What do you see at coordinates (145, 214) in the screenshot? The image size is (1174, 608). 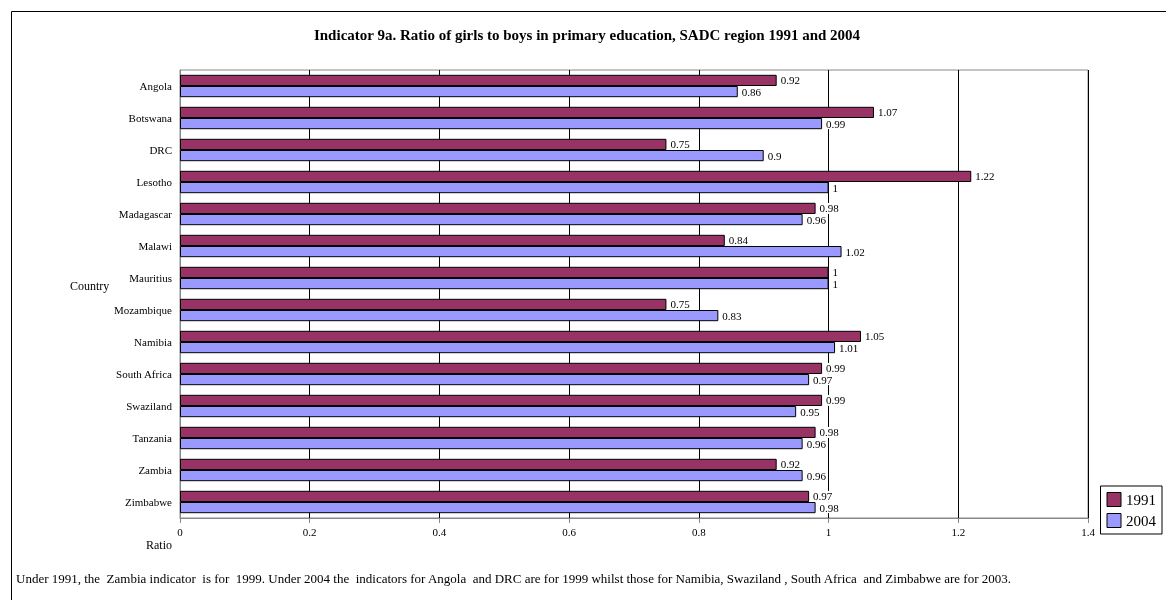 I see `y-tick-label: Madagascar` at bounding box center [145, 214].